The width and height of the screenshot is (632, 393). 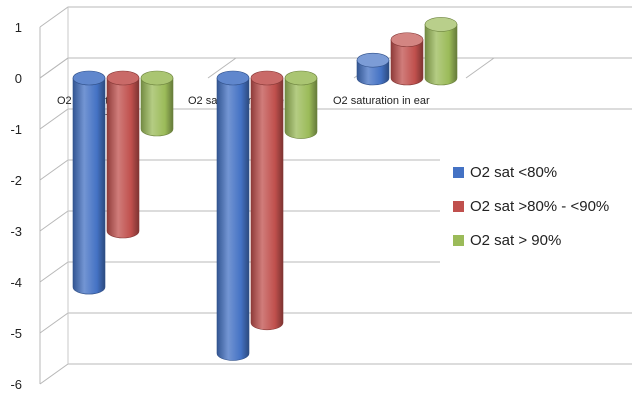 What do you see at coordinates (18, 78) in the screenshot?
I see `y-tick-label: 0` at bounding box center [18, 78].